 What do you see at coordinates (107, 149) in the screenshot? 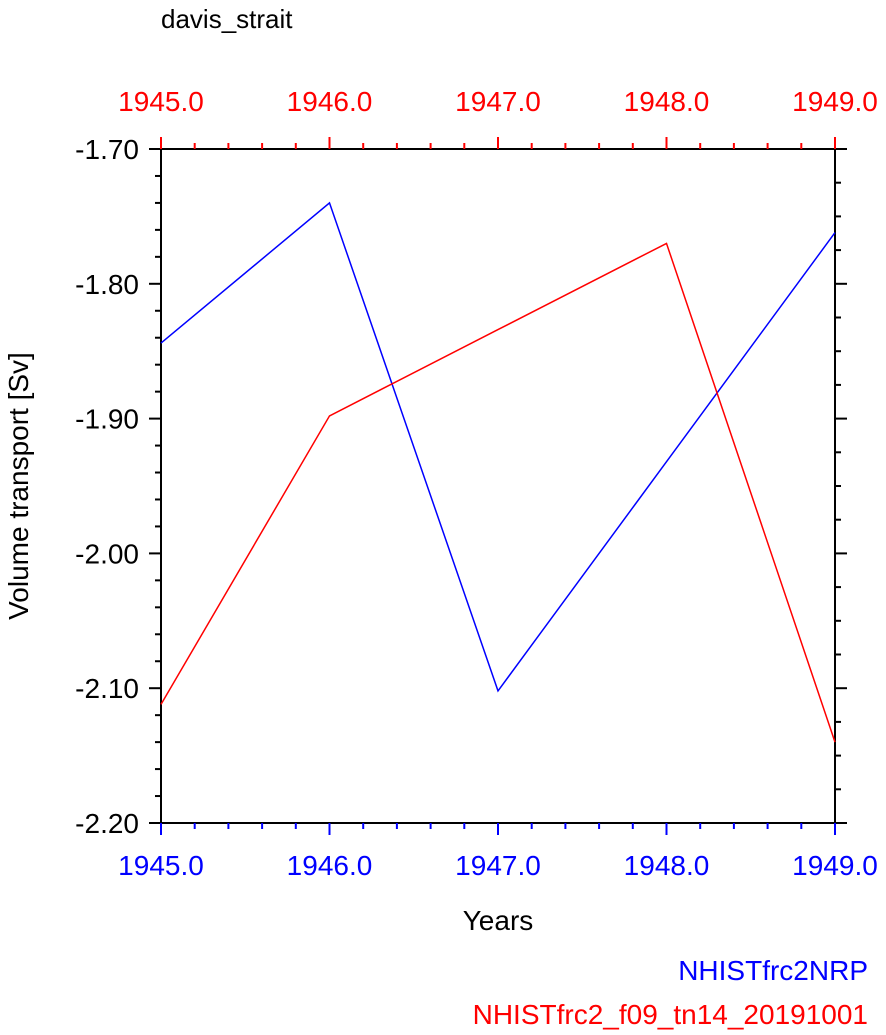
I see `y-tick-label: -1.70` at bounding box center [107, 149].